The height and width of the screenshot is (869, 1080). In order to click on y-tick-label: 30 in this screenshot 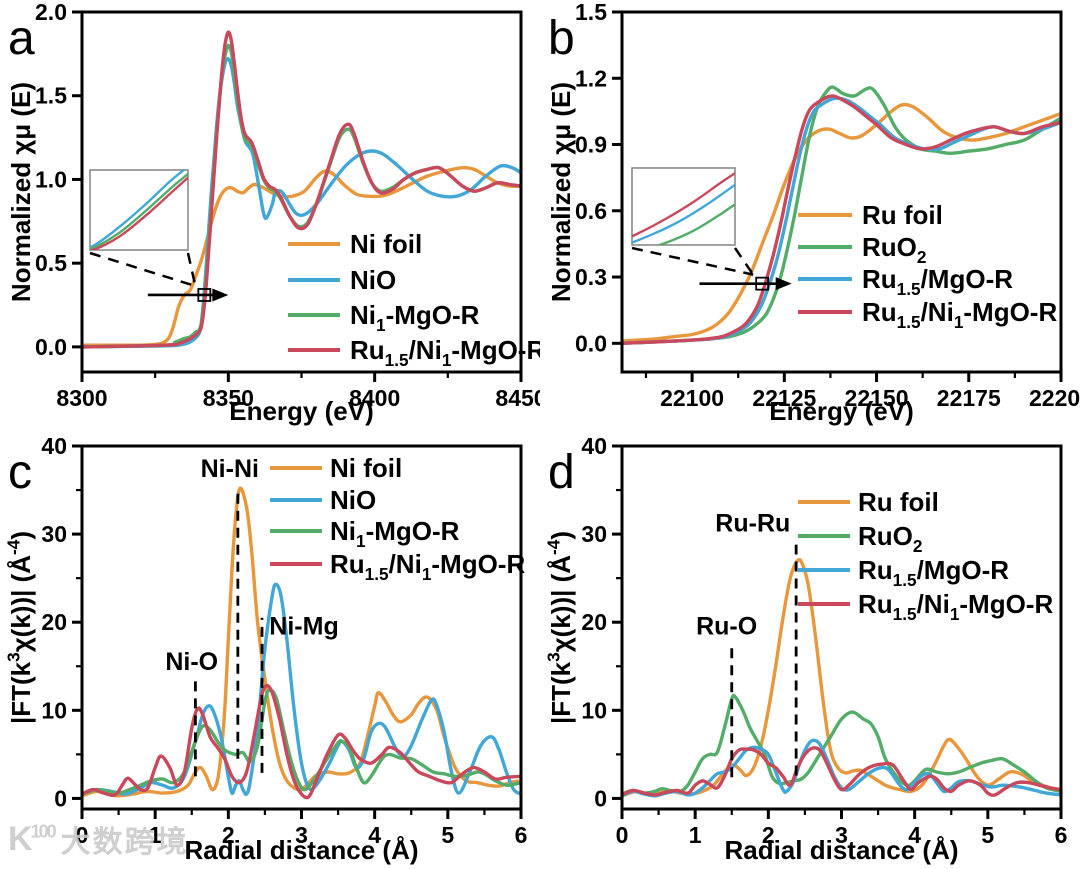, I will do `click(54, 534)`.